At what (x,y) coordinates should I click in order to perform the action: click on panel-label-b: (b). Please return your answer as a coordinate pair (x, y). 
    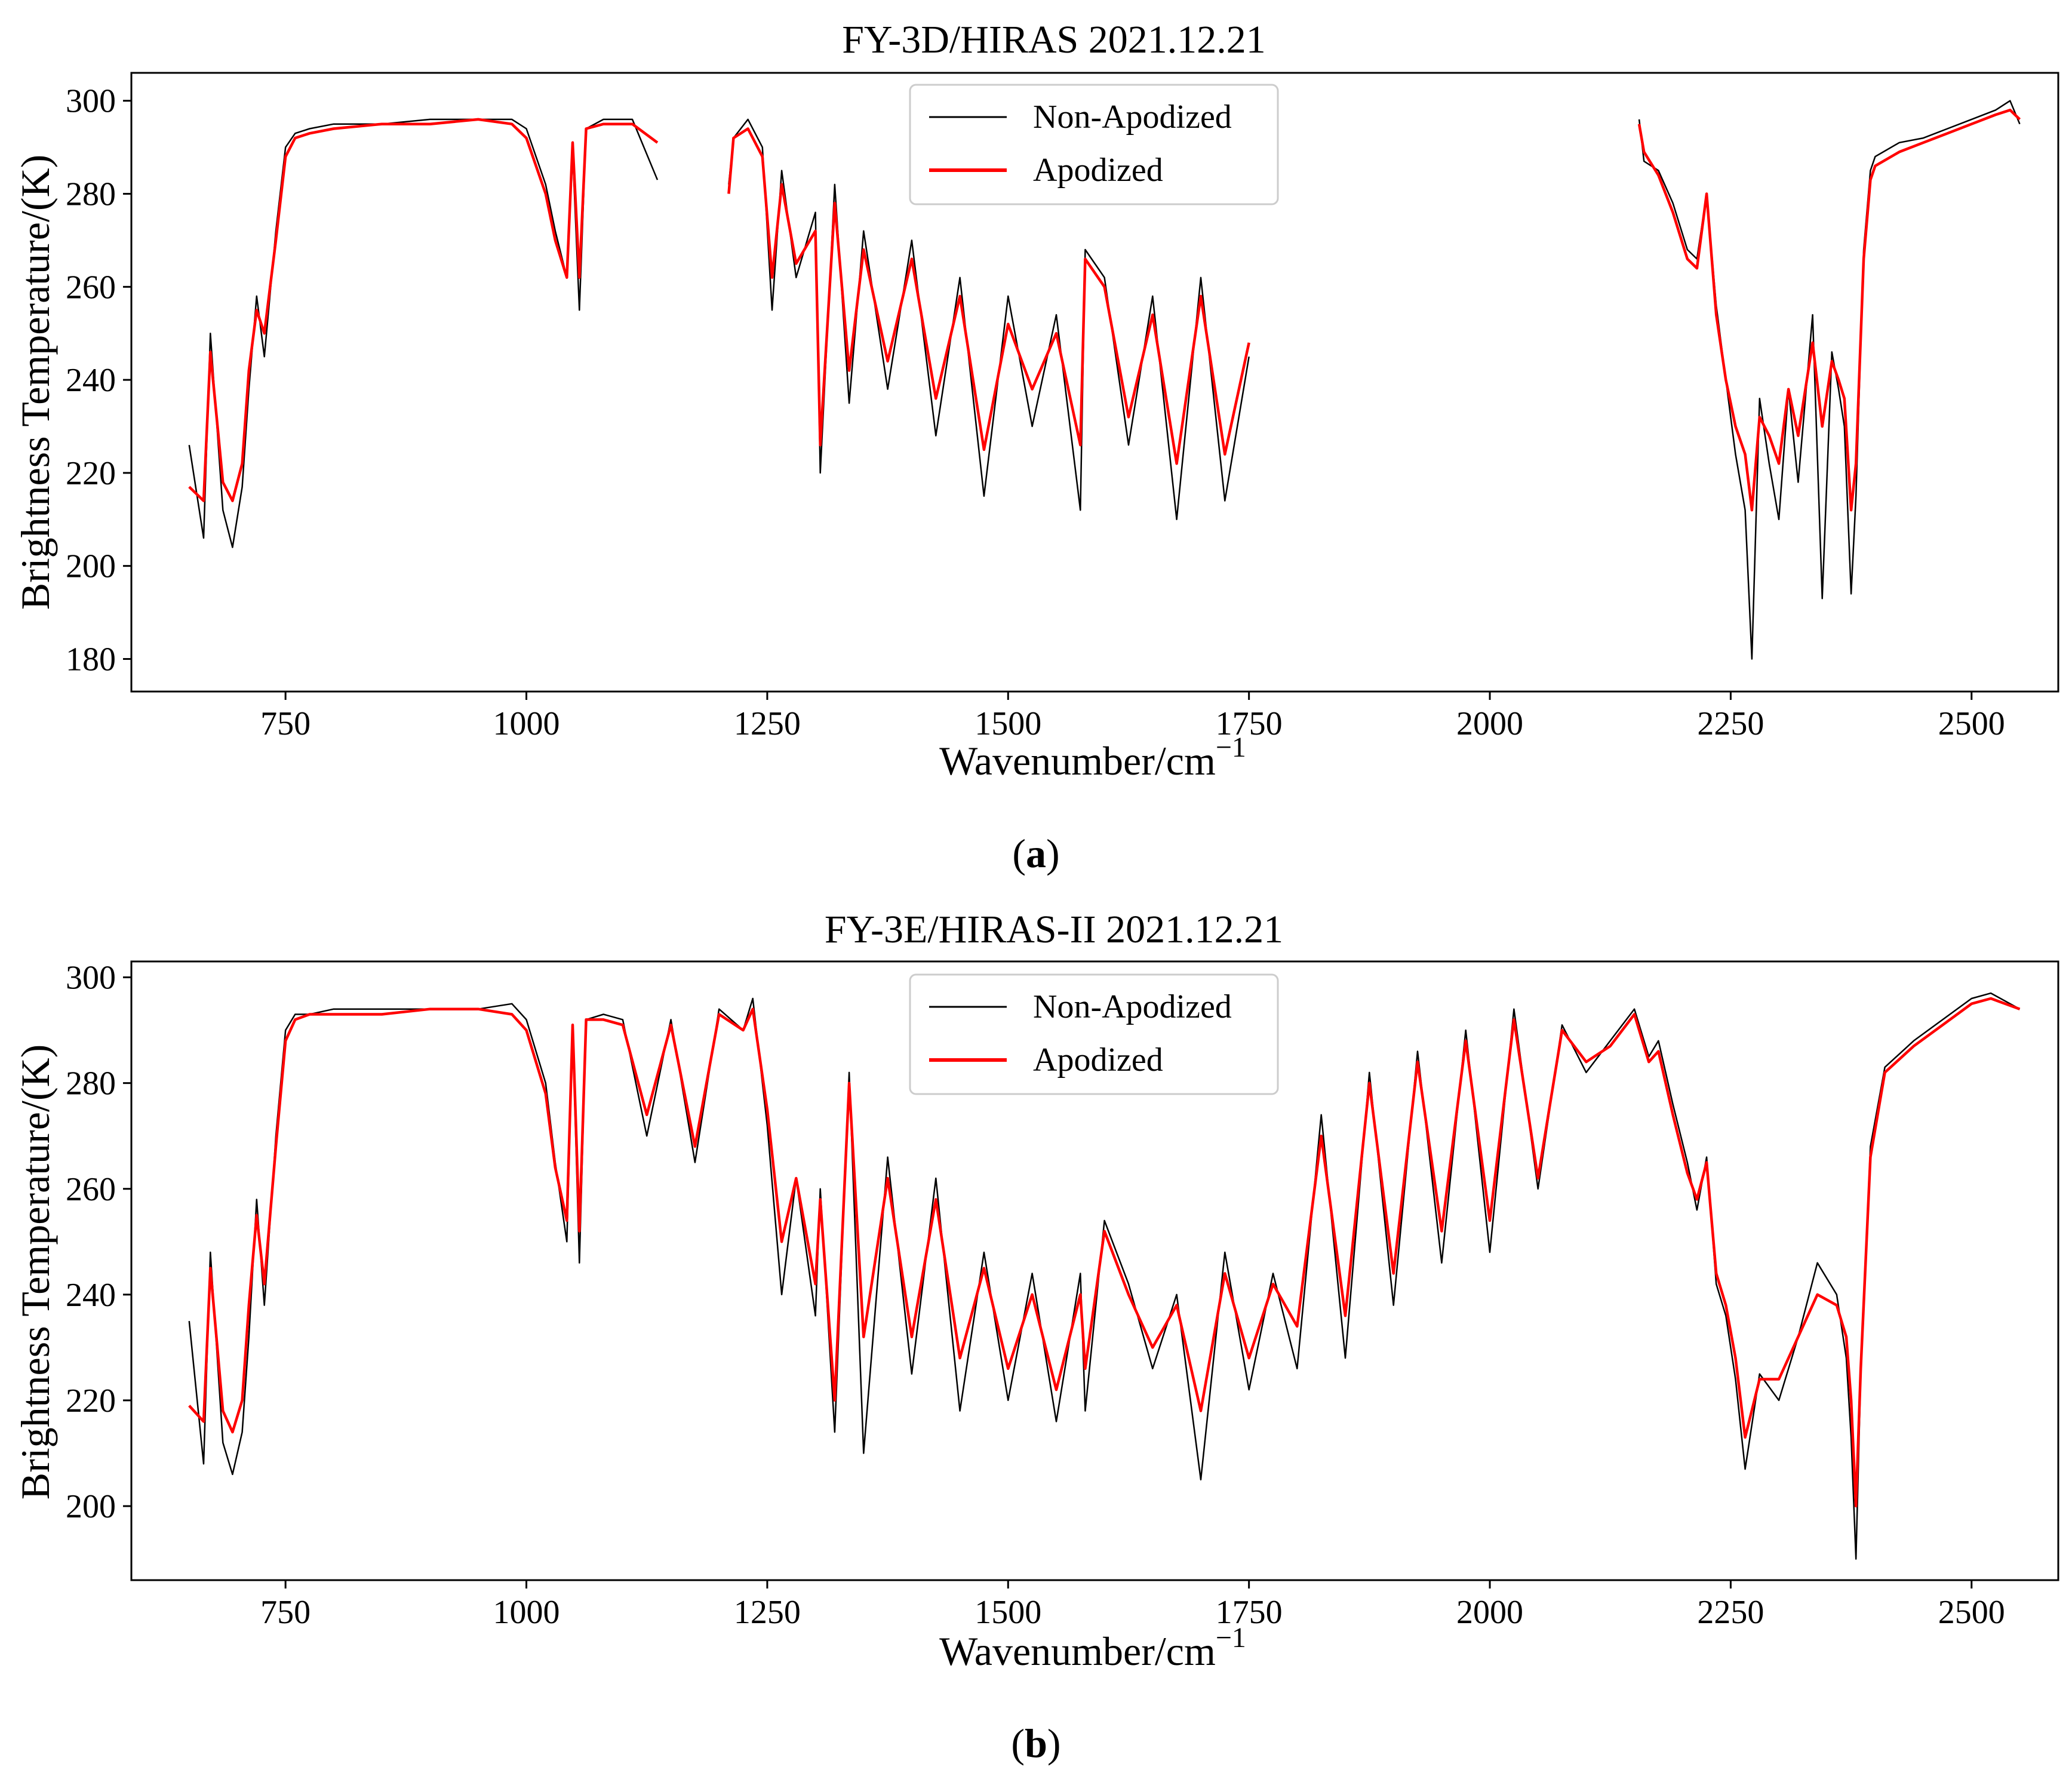
    Looking at the image, I should click on (1036, 1743).